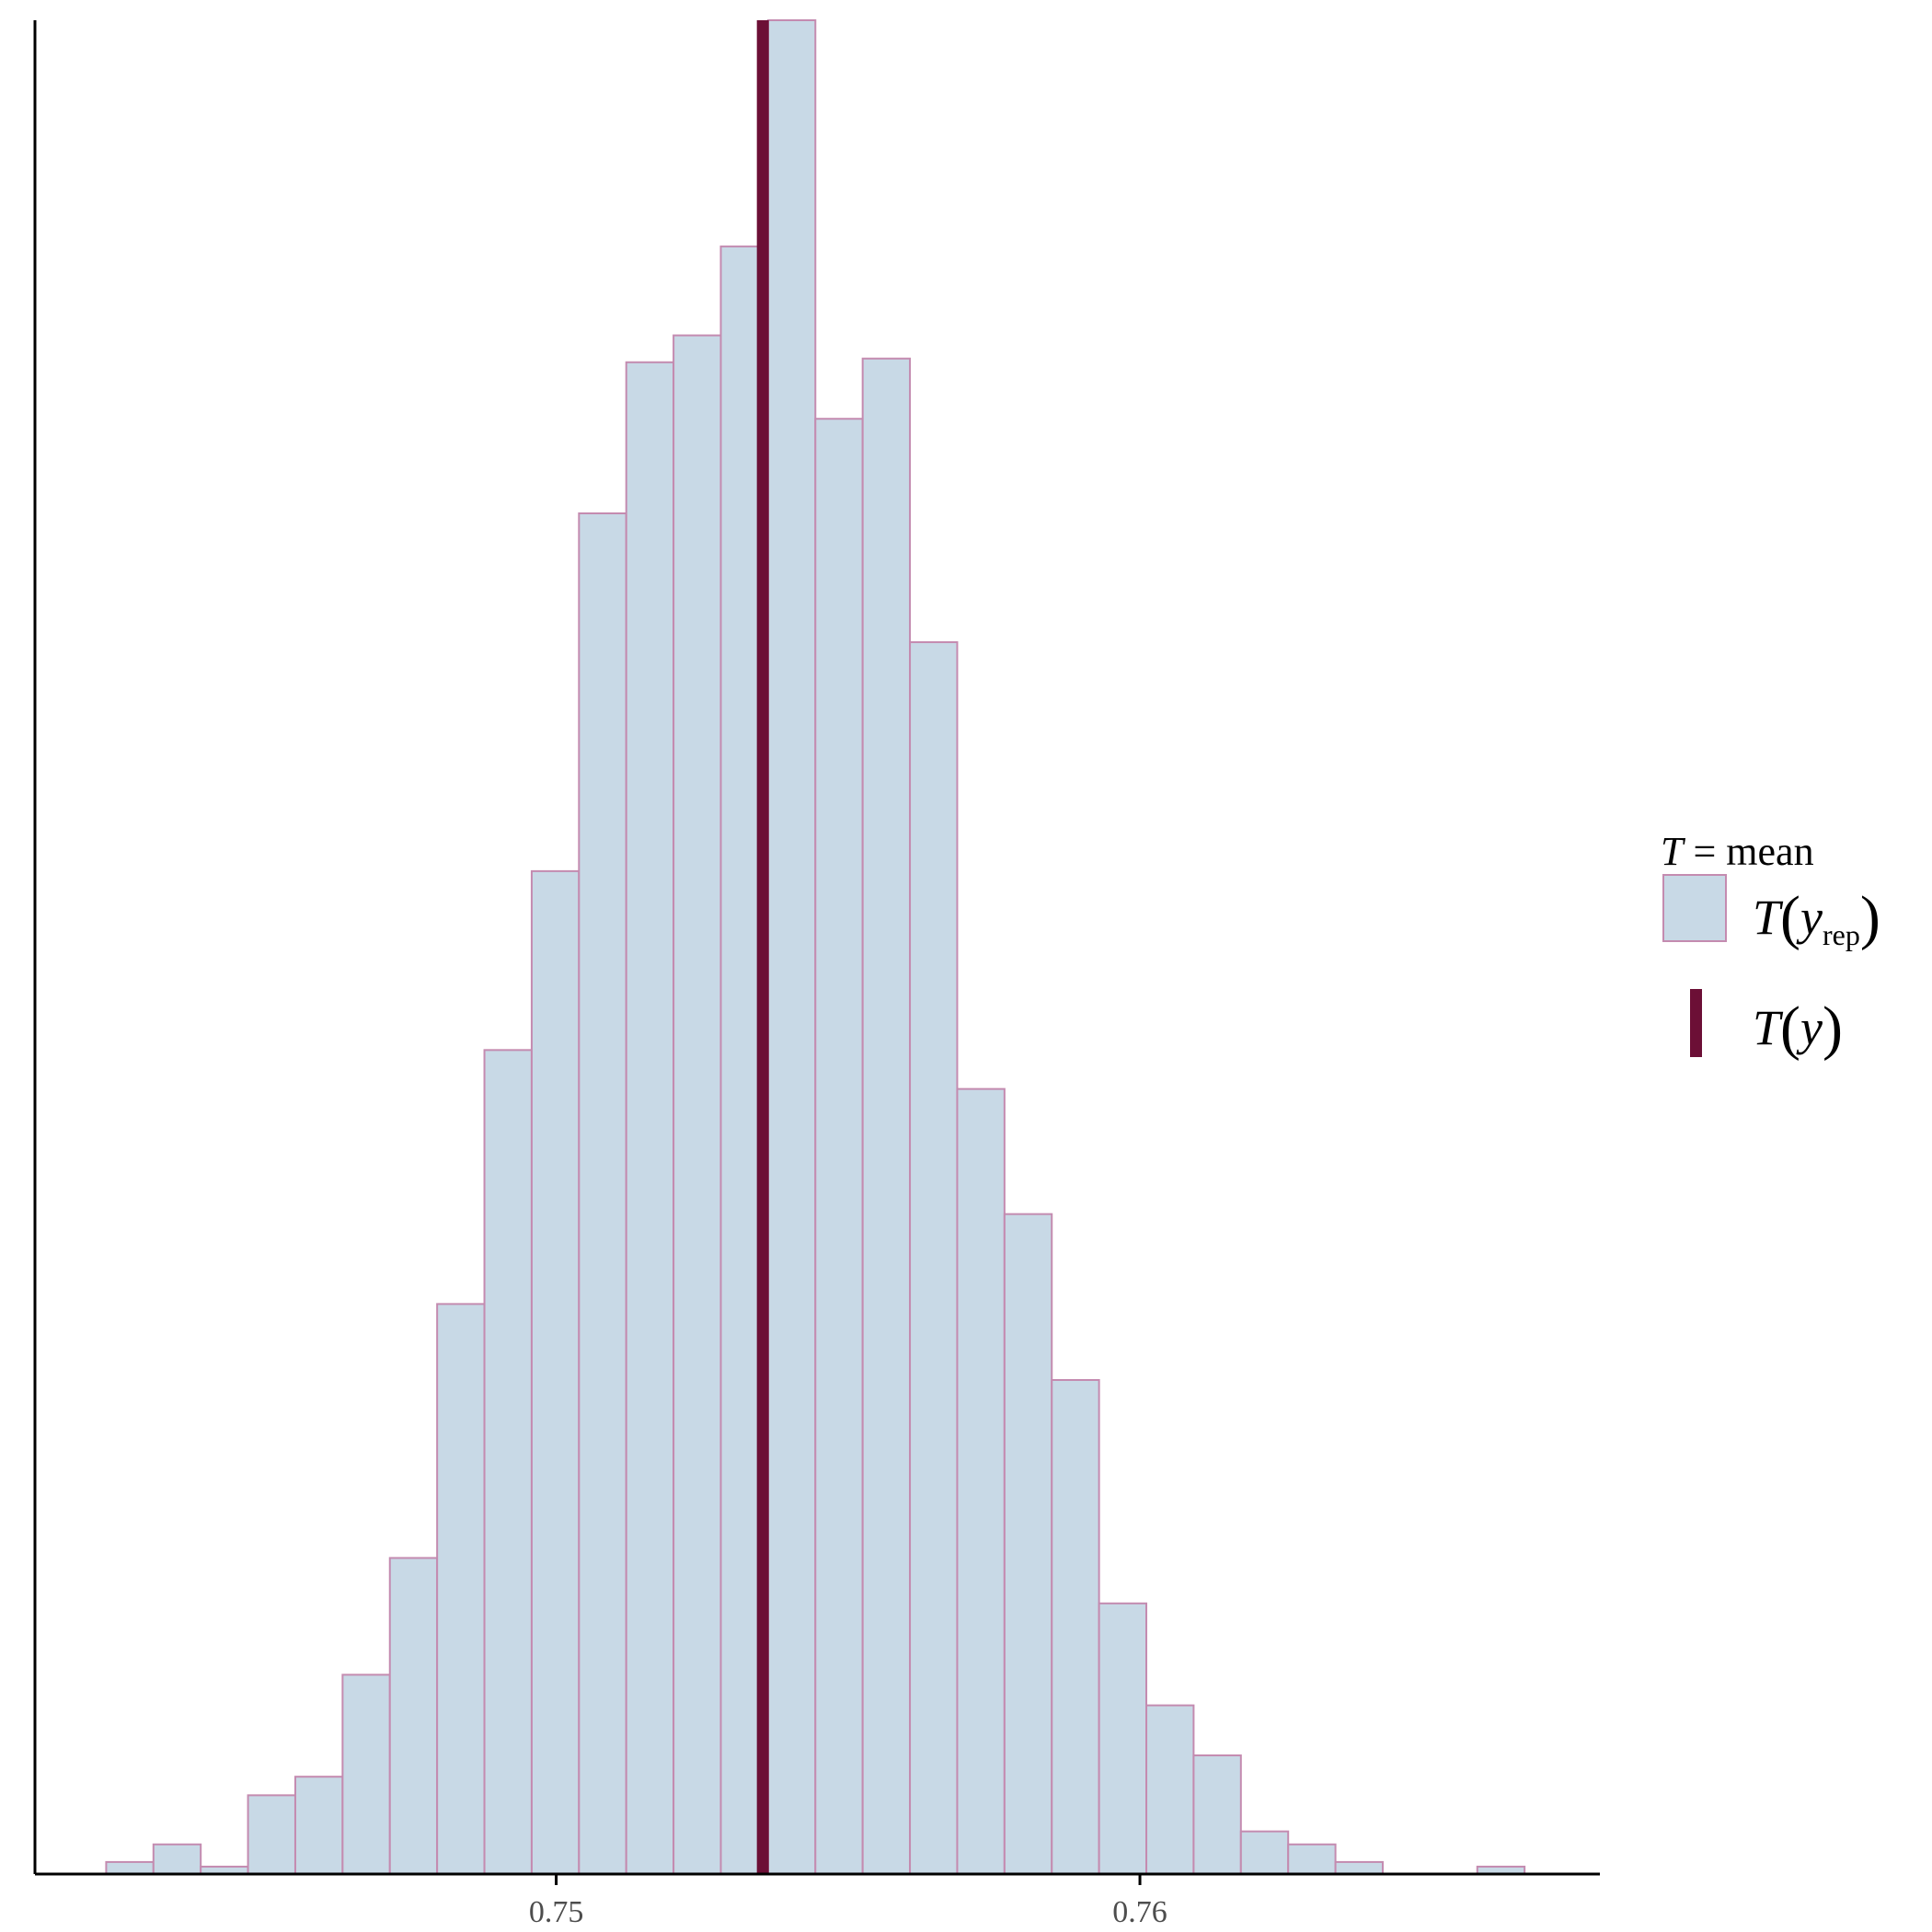 Image resolution: width=1932 pixels, height=1932 pixels. I want to click on legend-item-replicated: T(yrep), so click(1789, 912).